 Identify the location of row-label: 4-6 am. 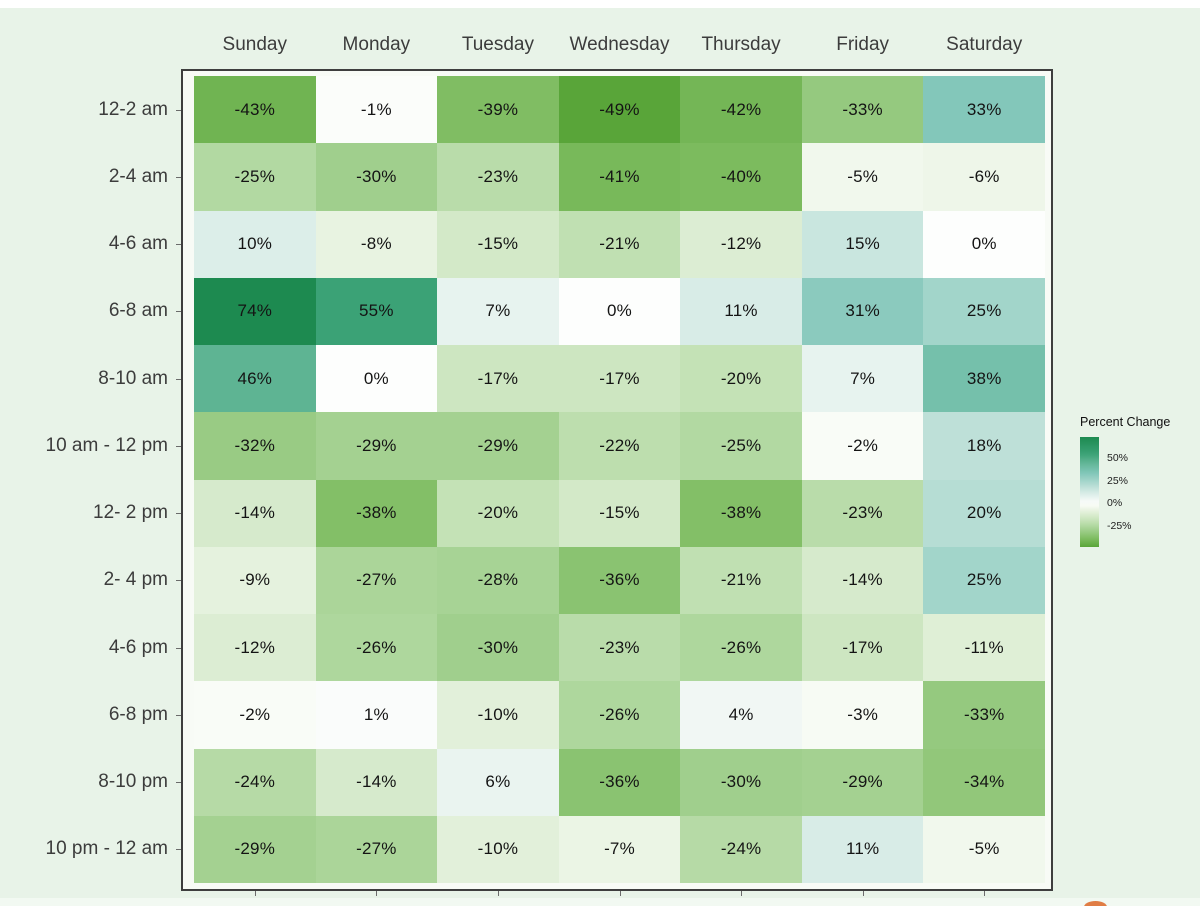
(138, 244).